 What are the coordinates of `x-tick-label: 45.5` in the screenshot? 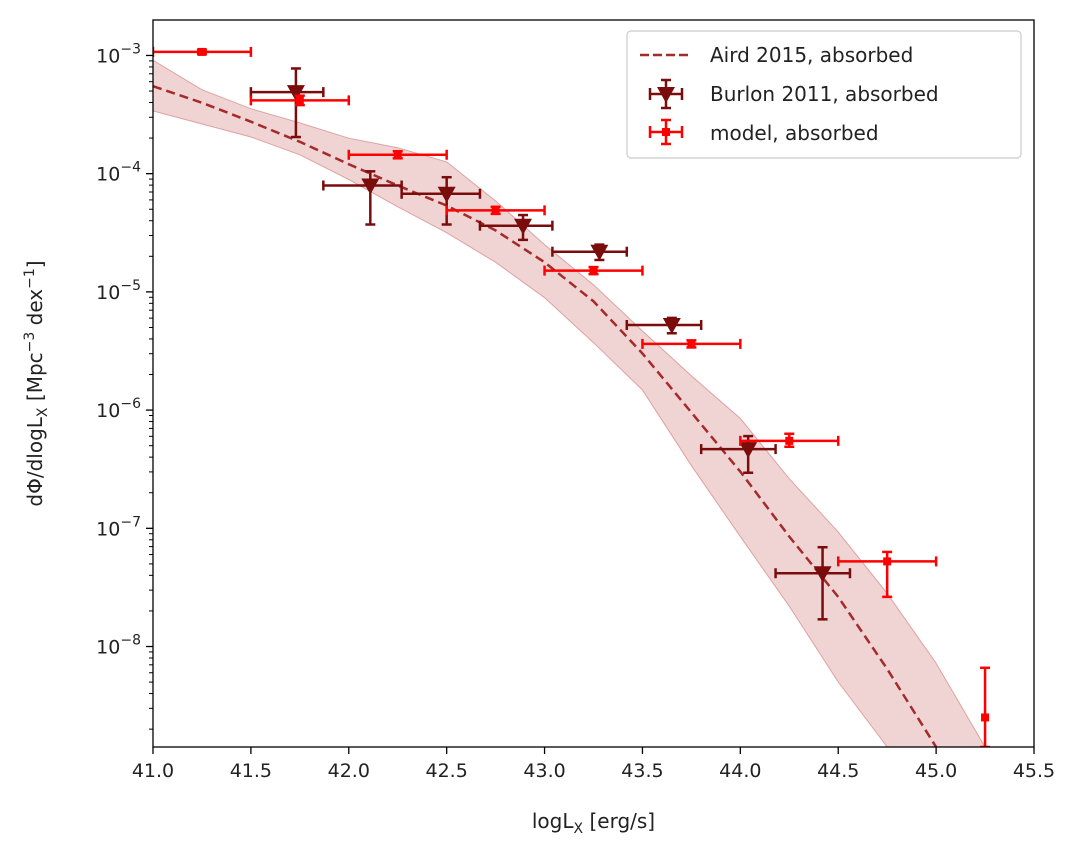 It's located at (1034, 771).